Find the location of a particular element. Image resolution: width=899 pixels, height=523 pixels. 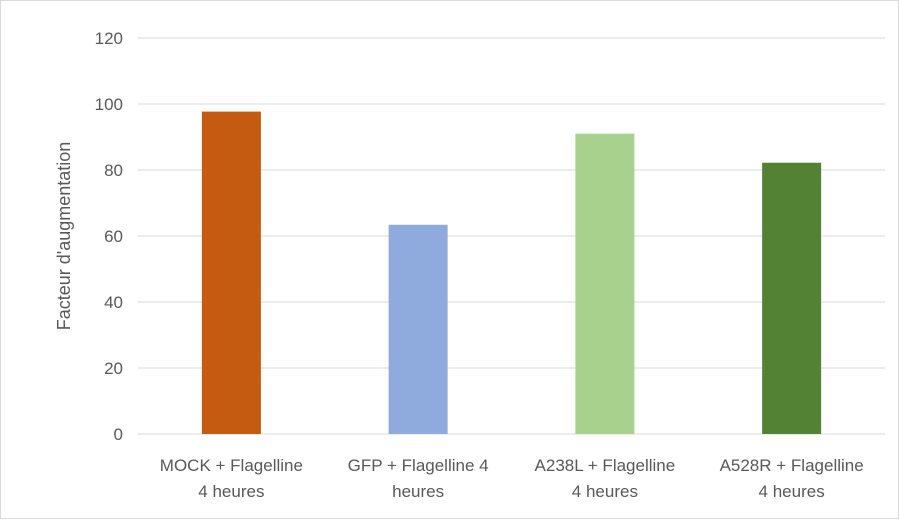

y-axis-title: Facteur d'augmentation is located at coordinates (64, 236).